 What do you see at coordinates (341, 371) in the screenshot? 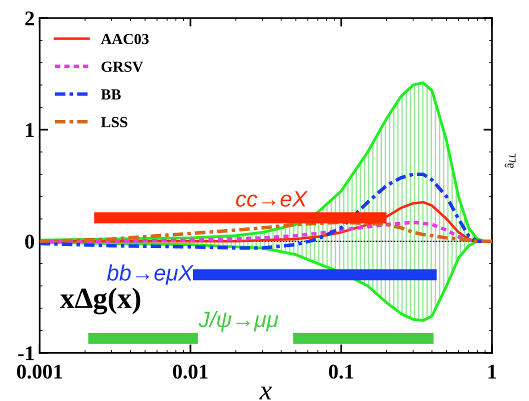
I see `x-tick-label: 0.1` at bounding box center [341, 371].